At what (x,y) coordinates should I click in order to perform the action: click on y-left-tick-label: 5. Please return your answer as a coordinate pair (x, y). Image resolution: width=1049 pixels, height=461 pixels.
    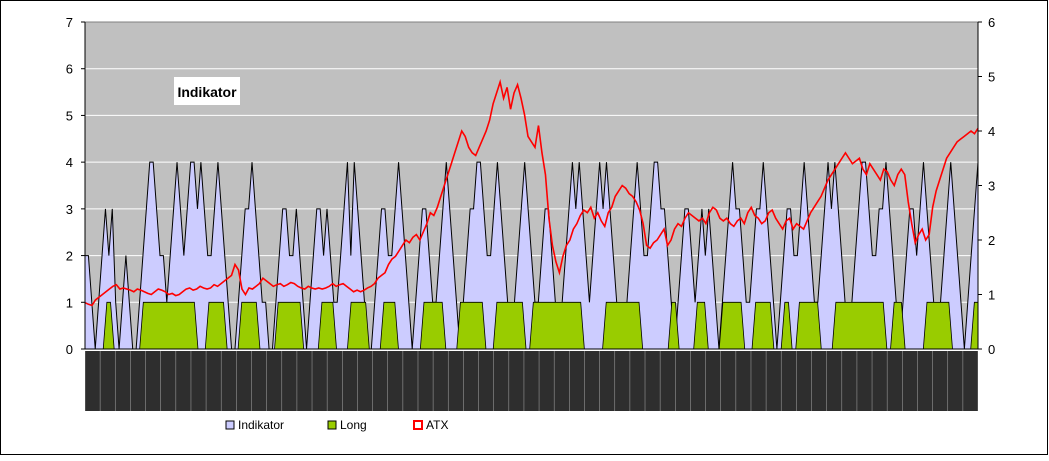
    Looking at the image, I should click on (69, 115).